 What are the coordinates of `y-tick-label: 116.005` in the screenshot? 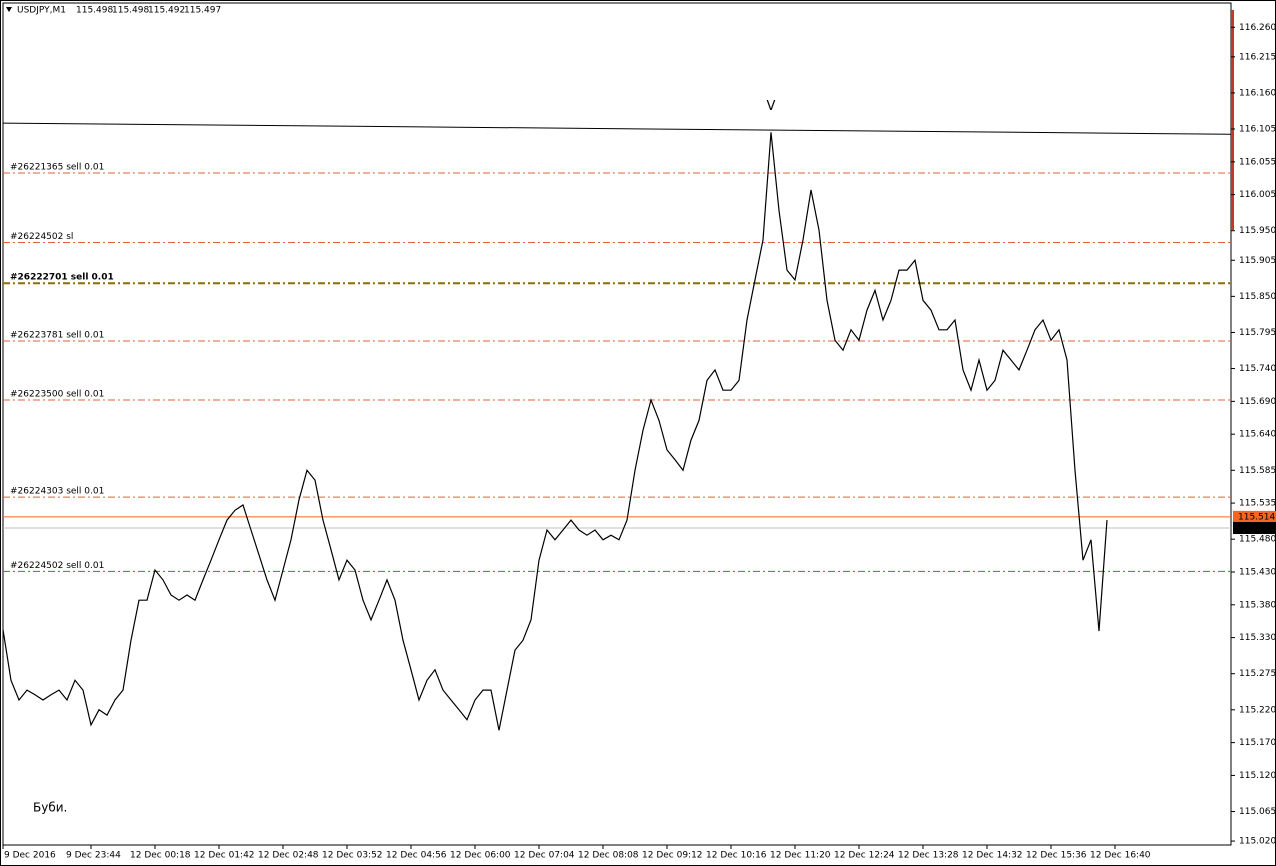 It's located at (1257, 195).